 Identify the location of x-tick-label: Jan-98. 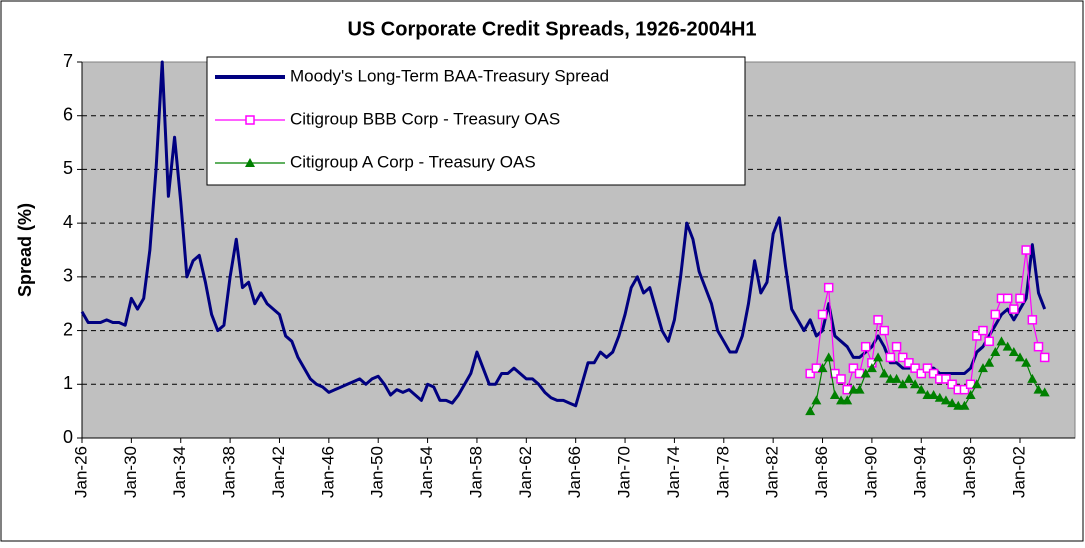
(969, 472).